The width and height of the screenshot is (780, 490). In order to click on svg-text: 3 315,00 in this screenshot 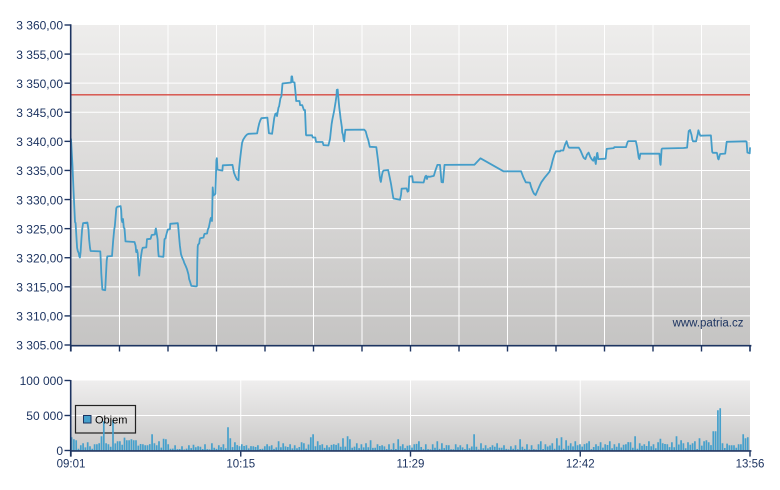, I will do `click(39, 288)`.